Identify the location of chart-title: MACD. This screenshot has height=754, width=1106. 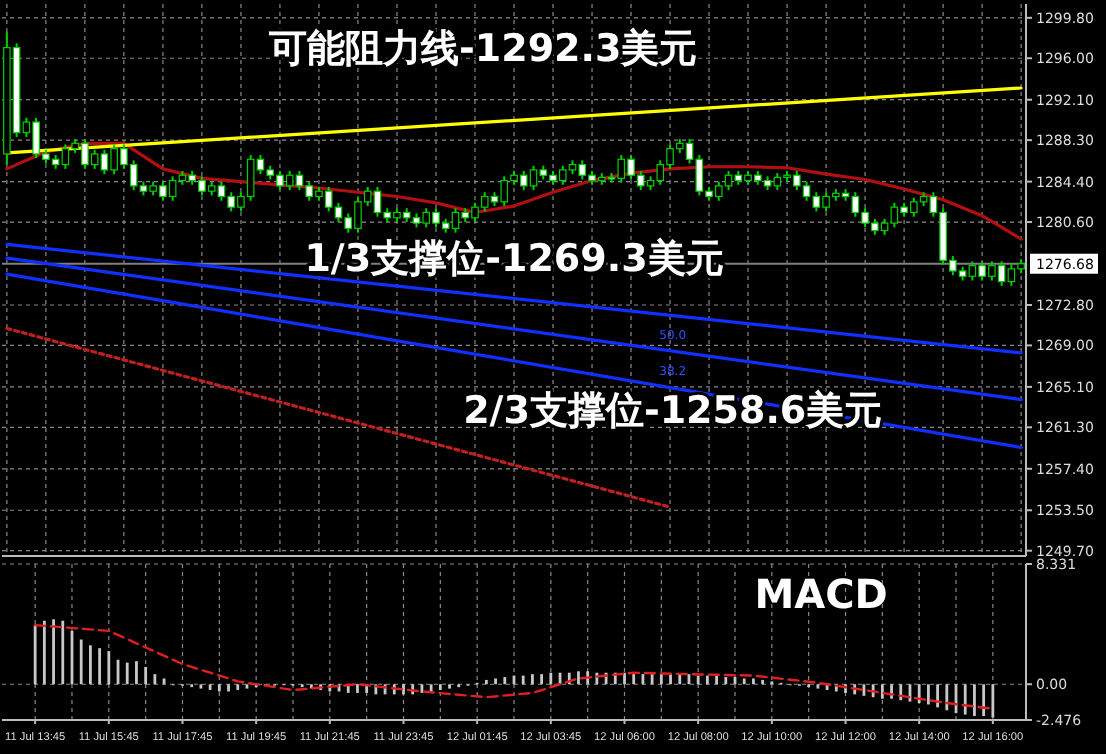
(821, 594).